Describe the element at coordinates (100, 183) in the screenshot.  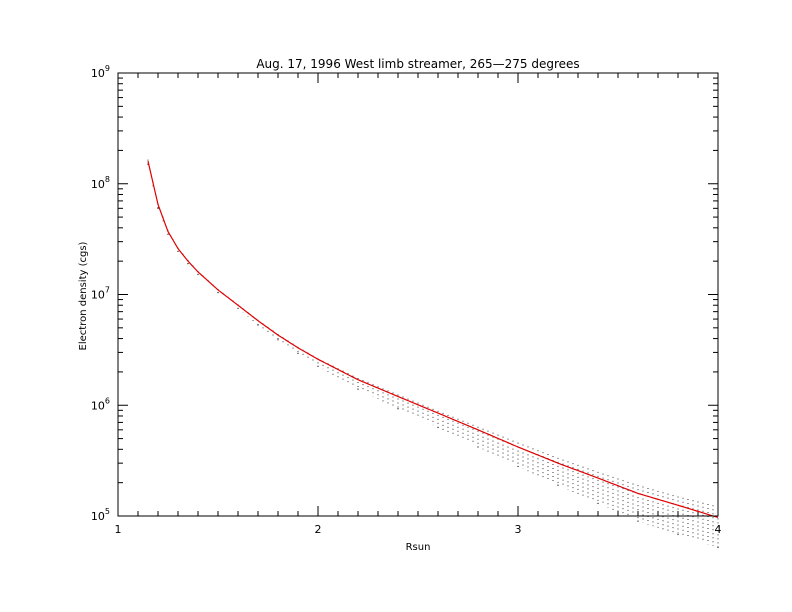
I see `y-tick-label: 10⁸` at that location.